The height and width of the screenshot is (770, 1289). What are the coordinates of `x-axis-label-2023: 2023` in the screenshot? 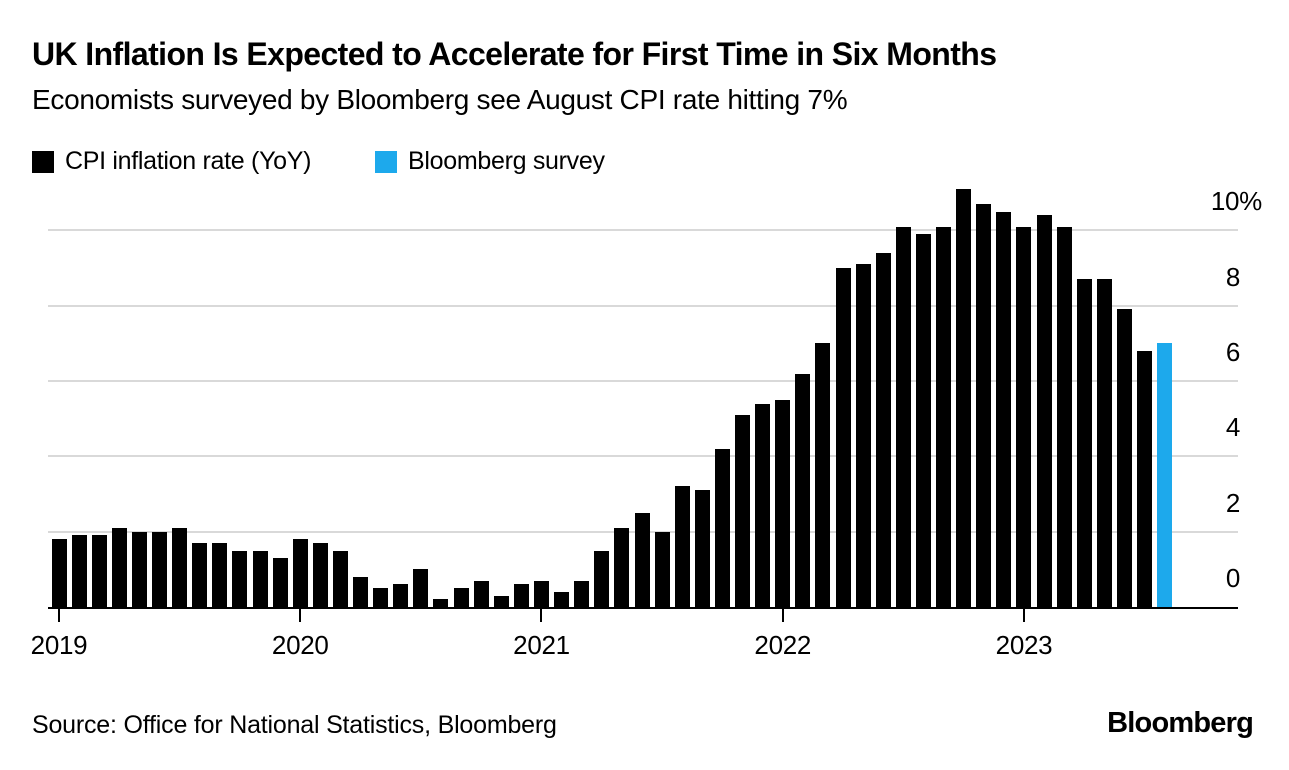 It's located at (1024, 645).